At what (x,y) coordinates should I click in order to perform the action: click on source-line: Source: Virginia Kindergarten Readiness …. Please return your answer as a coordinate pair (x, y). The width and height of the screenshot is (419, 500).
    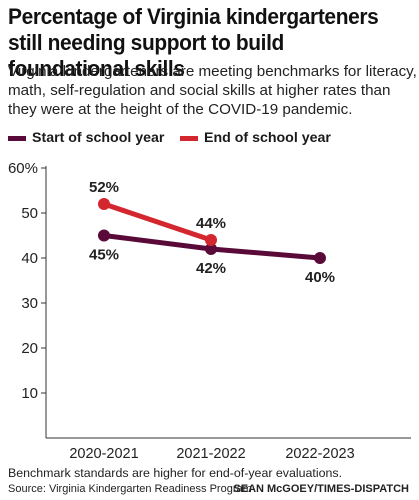
    Looking at the image, I should click on (130, 489).